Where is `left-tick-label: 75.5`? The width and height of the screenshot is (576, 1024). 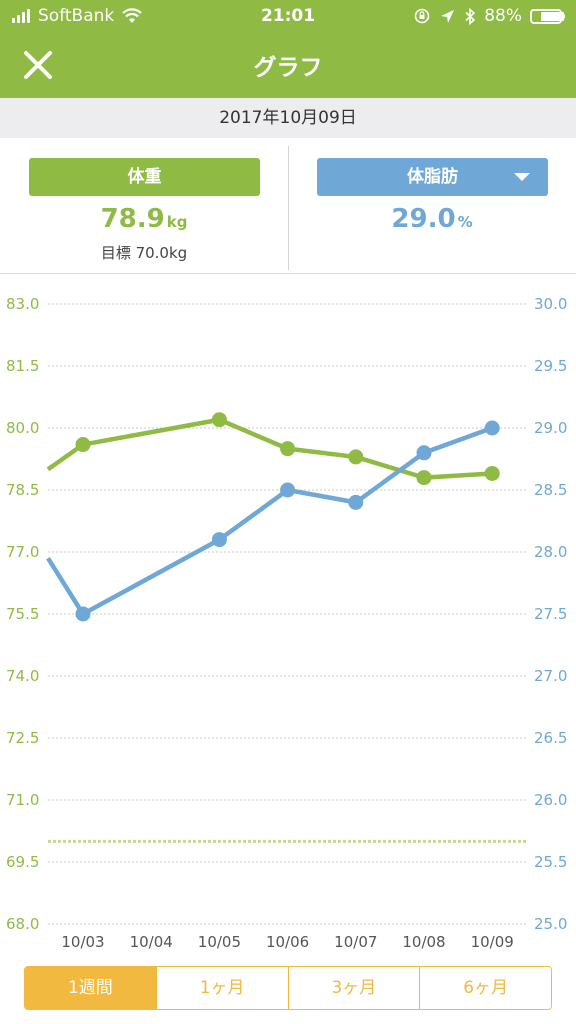 left-tick-label: 75.5 is located at coordinates (22, 614).